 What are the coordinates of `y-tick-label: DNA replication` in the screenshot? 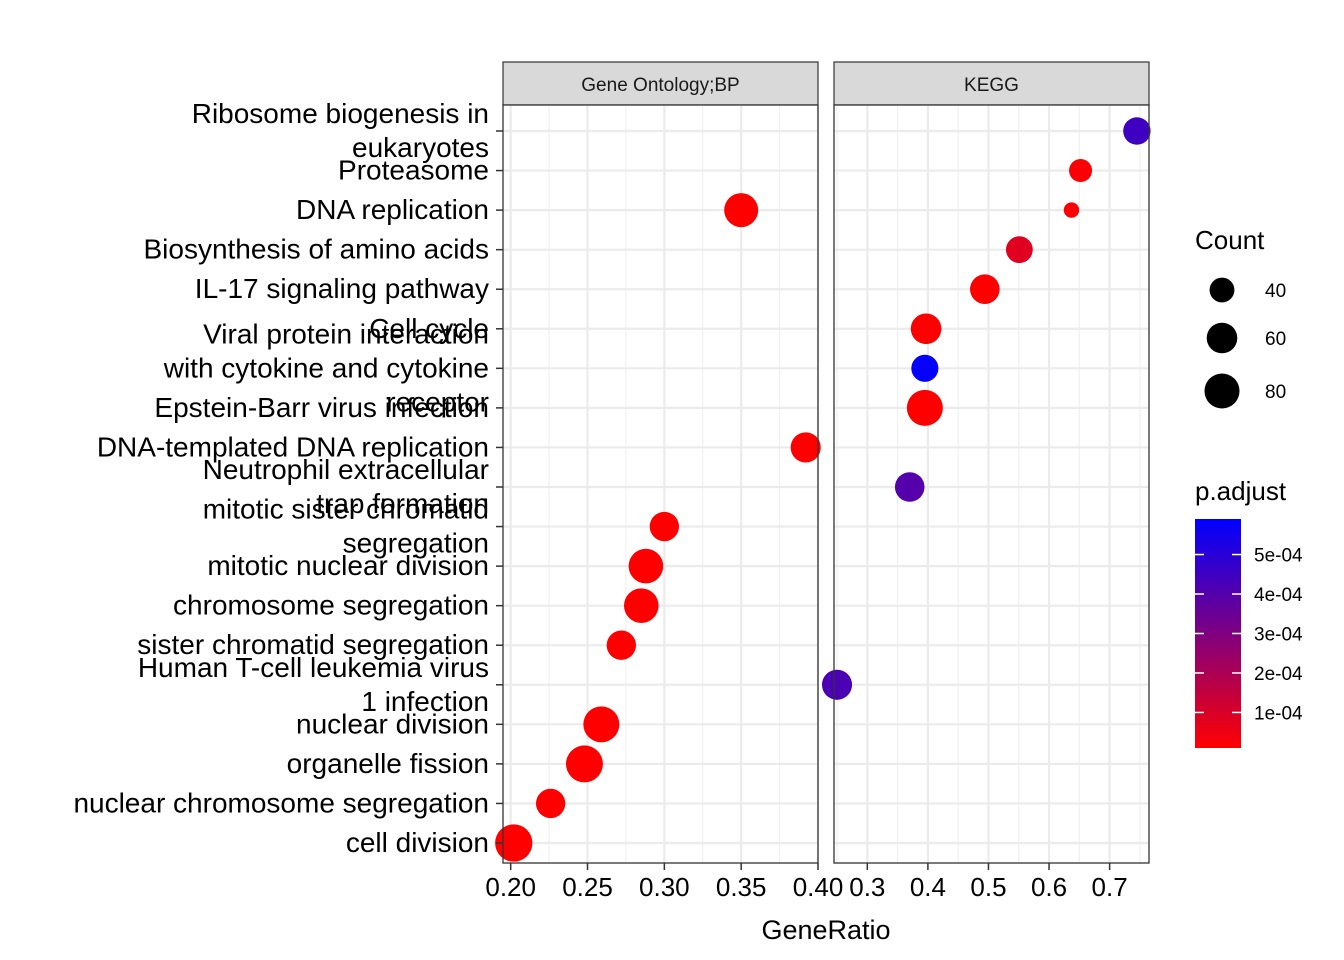 It's located at (392, 209).